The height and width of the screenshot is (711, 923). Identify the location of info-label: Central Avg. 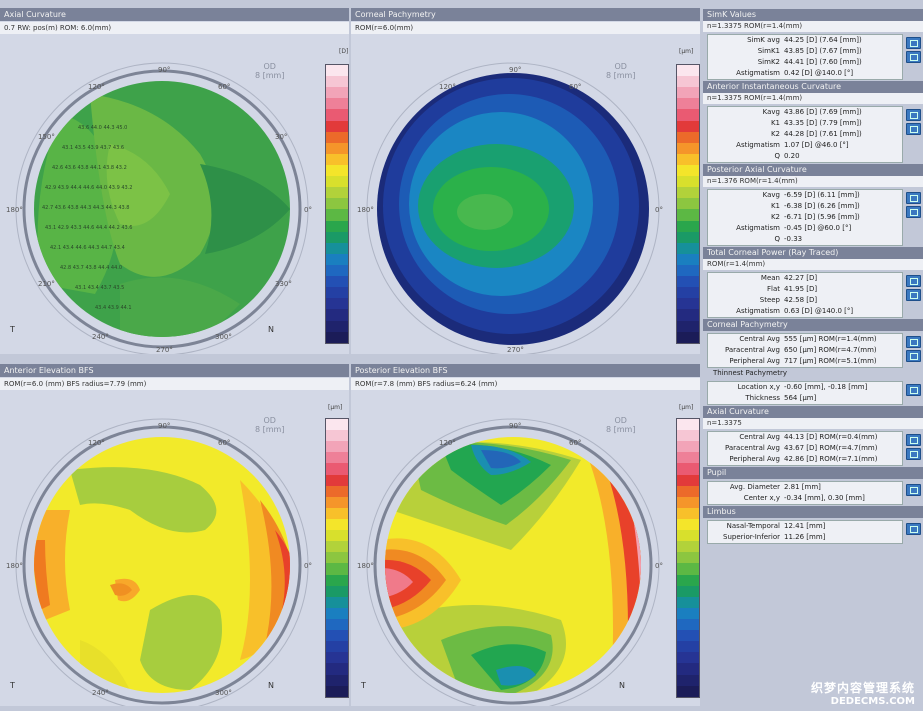
(759, 339).